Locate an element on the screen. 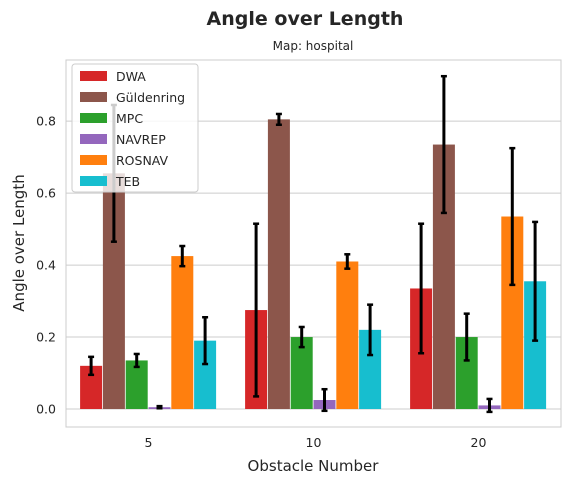 The image size is (571, 484). y-tick-label: 0.4 is located at coordinates (46, 265).